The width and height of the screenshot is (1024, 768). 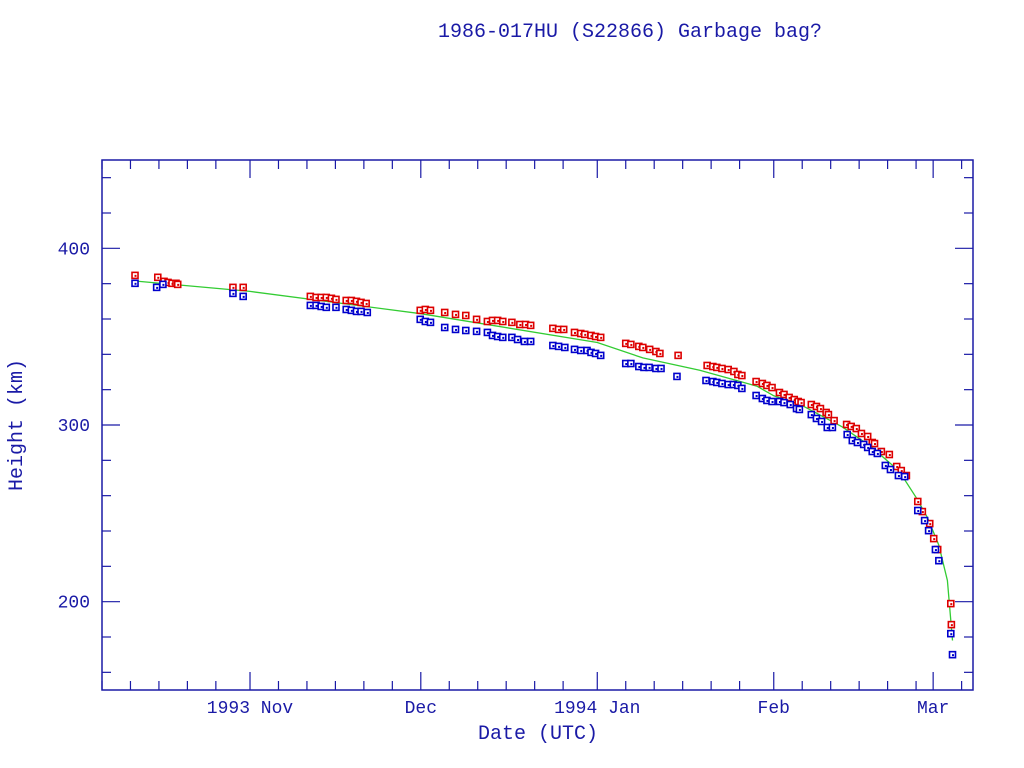 What do you see at coordinates (17, 425) in the screenshot?
I see `y-axis-label: Height (km)` at bounding box center [17, 425].